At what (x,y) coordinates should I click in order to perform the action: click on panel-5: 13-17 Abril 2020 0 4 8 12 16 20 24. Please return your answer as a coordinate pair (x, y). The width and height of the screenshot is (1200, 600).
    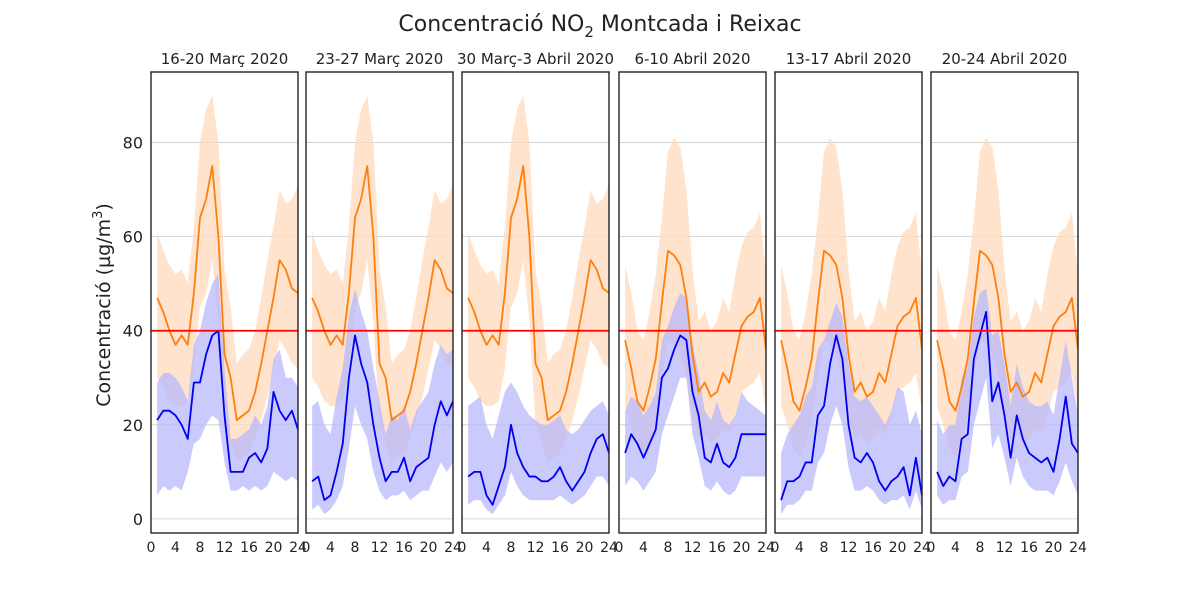
    Looking at the image, I should click on (851, 303).